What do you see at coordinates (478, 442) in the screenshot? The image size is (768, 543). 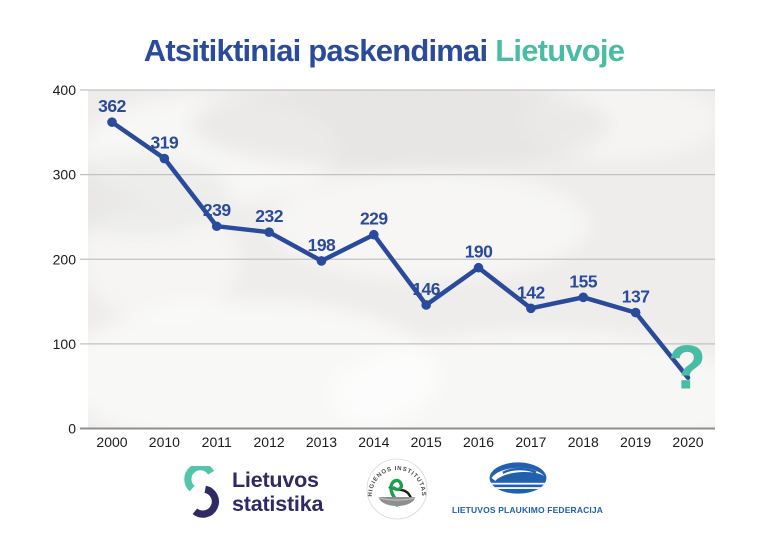 I see `x-tick-label: 2016` at bounding box center [478, 442].